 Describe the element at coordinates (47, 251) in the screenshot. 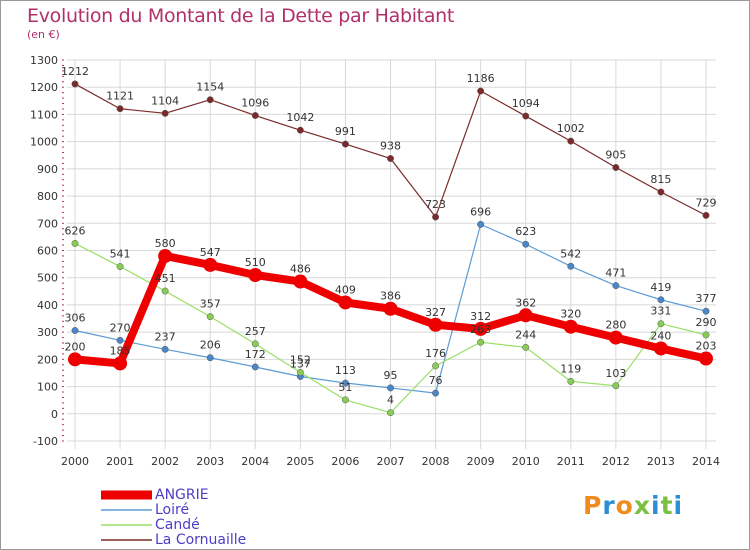

I see `y-tick-label: 600` at that location.